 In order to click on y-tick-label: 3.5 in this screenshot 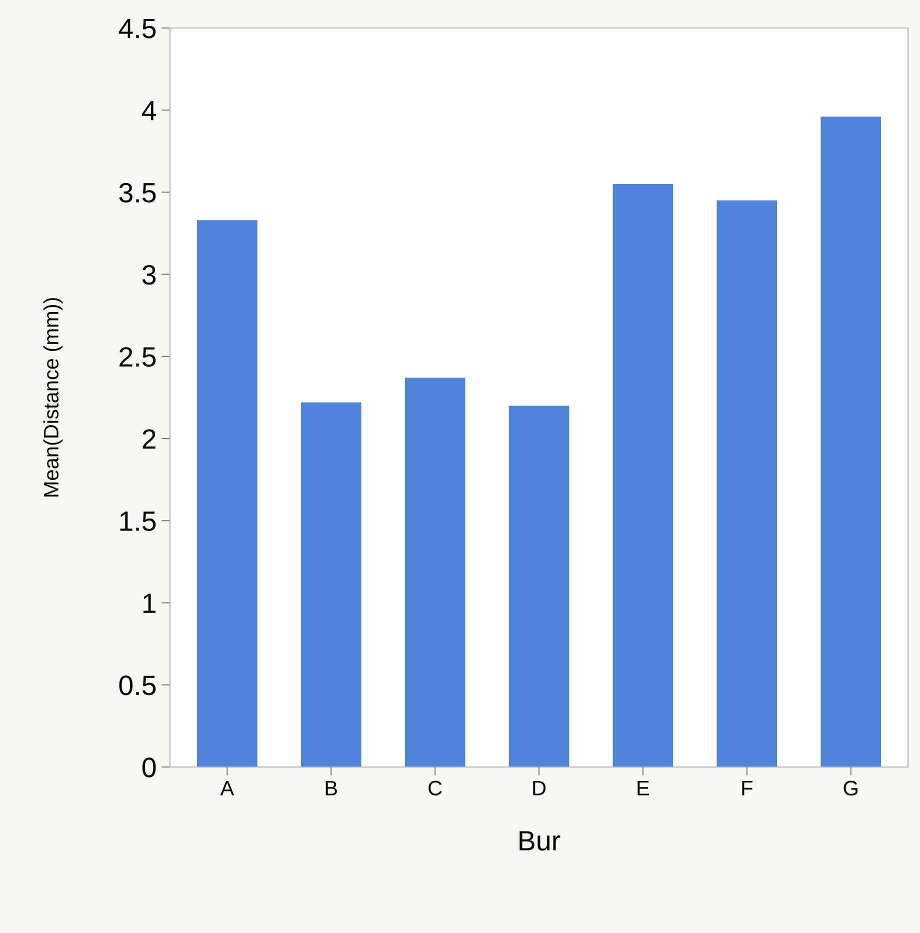, I will do `click(137, 192)`.